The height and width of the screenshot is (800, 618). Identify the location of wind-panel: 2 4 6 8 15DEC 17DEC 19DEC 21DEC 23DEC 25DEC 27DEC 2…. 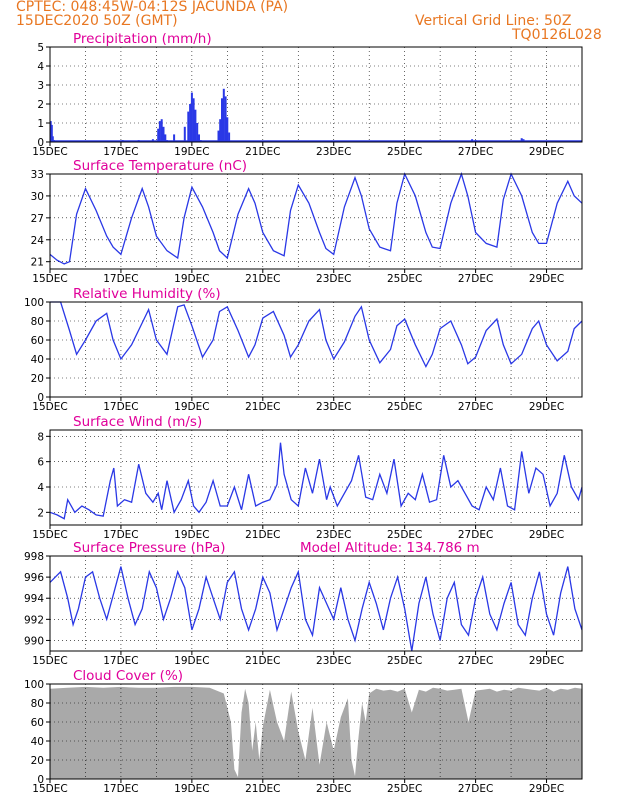
(307, 477).